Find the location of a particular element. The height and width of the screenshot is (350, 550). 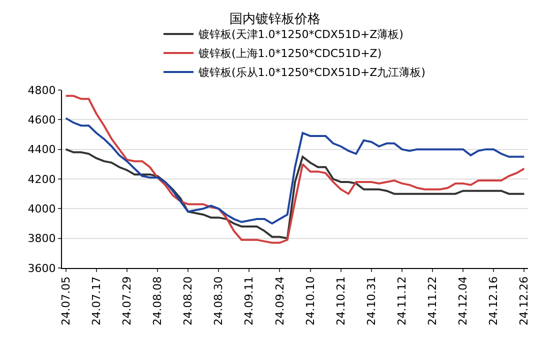

x-tick-label: 24.09.11 is located at coordinates (249, 301).